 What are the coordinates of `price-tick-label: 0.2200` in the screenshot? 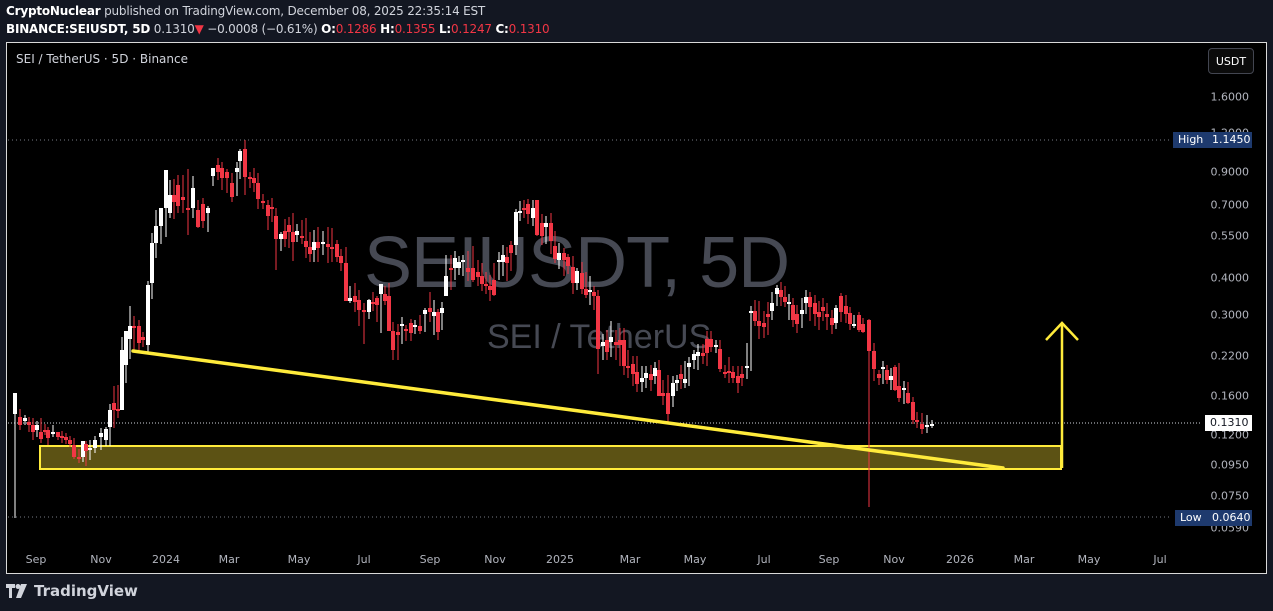 It's located at (1230, 356).